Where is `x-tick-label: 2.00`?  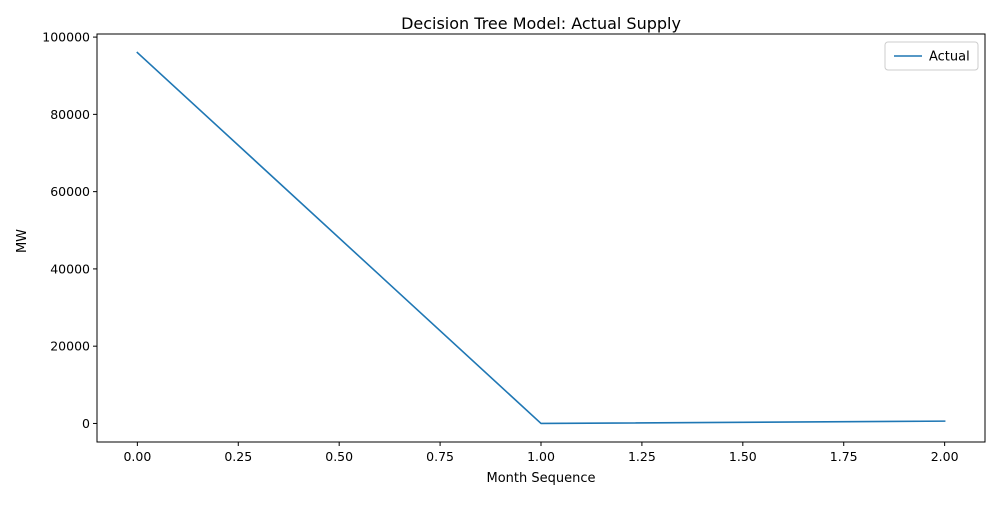
x-tick-label: 2.00 is located at coordinates (945, 456).